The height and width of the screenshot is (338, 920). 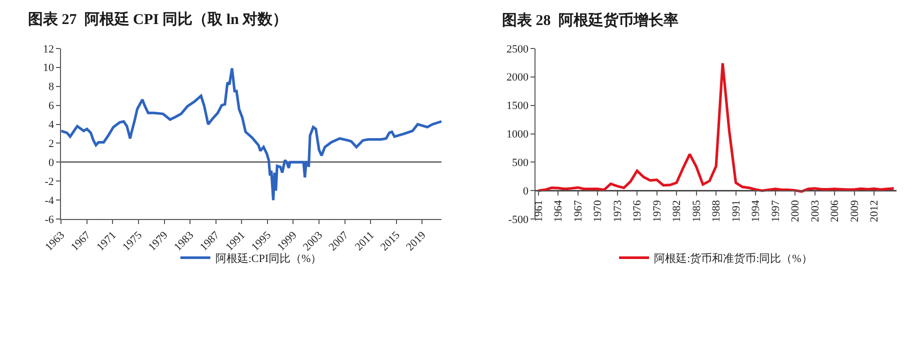 What do you see at coordinates (51, 144) in the screenshot?
I see `y-tick-label: 2` at bounding box center [51, 144].